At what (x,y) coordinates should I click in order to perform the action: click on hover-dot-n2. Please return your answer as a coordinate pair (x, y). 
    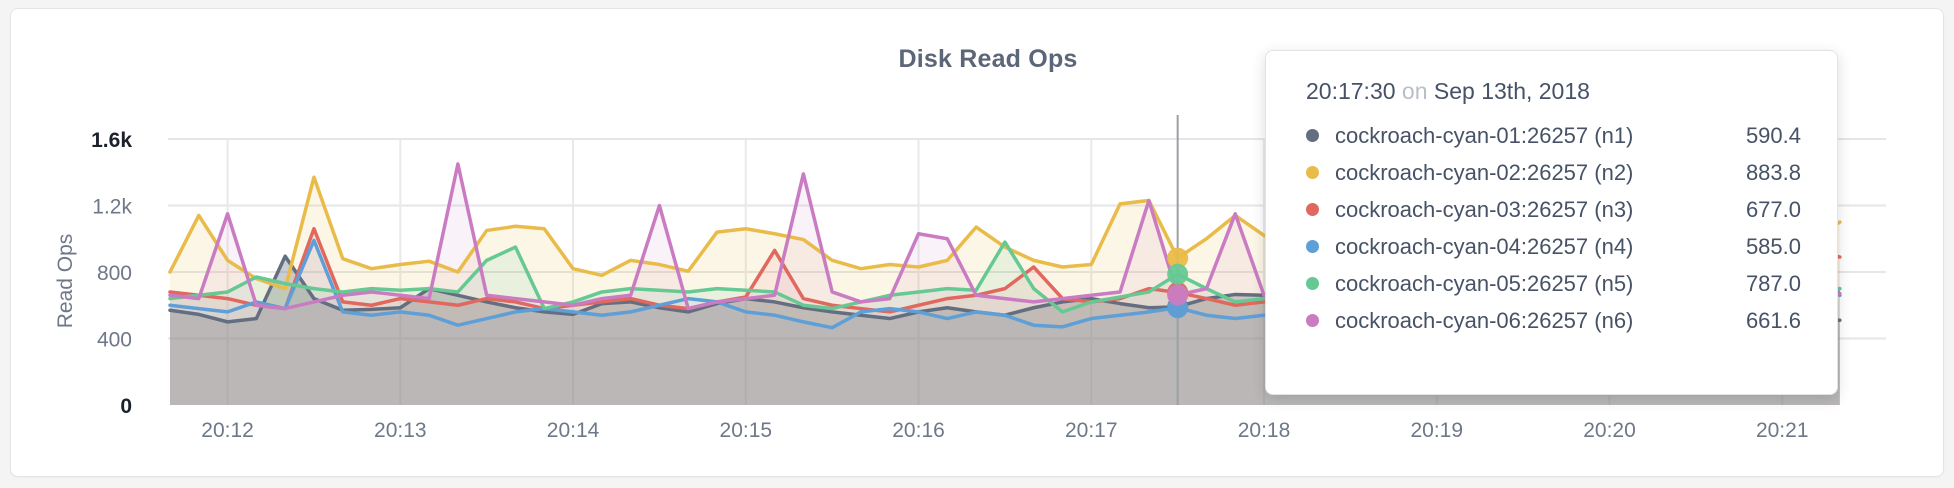
    Looking at the image, I should click on (1178, 258).